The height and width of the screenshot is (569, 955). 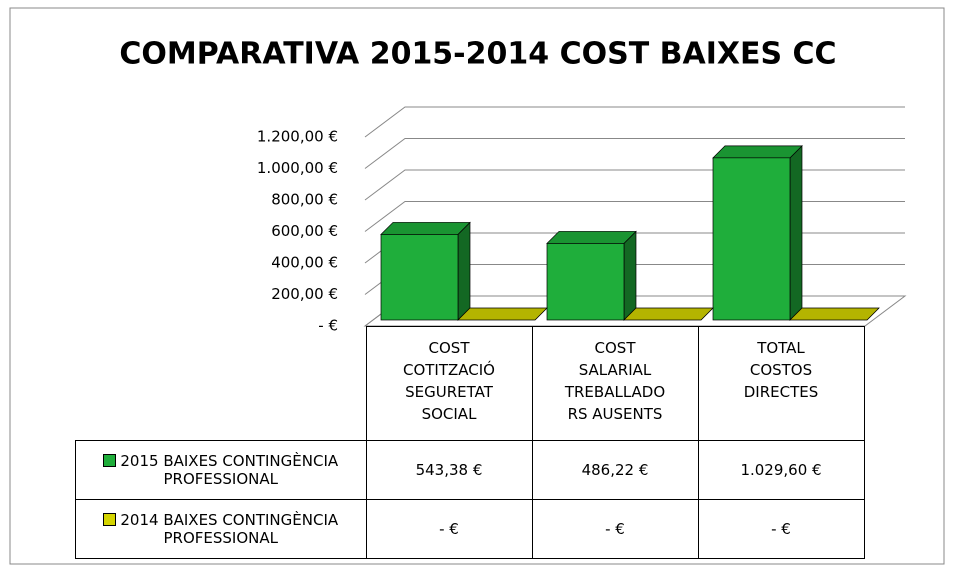 I want to click on y-tick-label: 400,00 €, so click(x=304, y=263).